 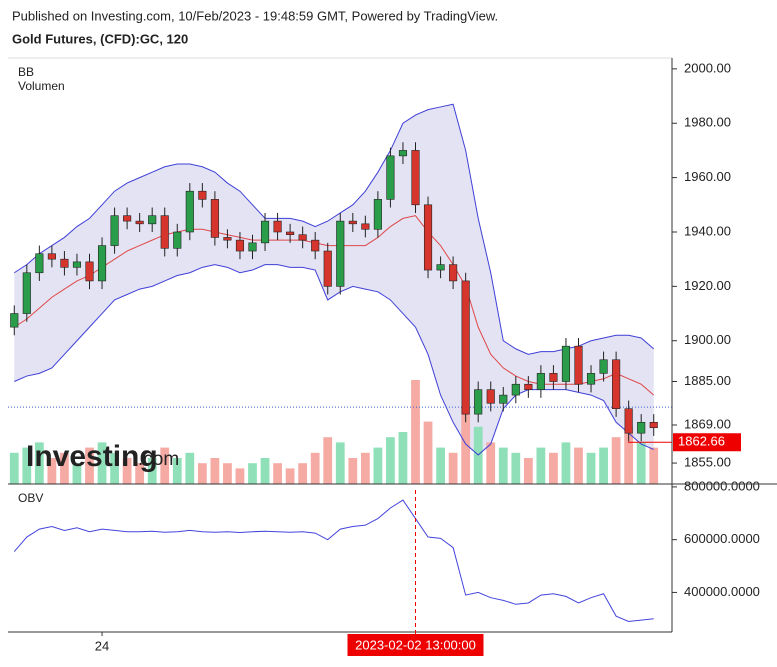 I want to click on y-tick-label: 1900.00, so click(x=707, y=339).